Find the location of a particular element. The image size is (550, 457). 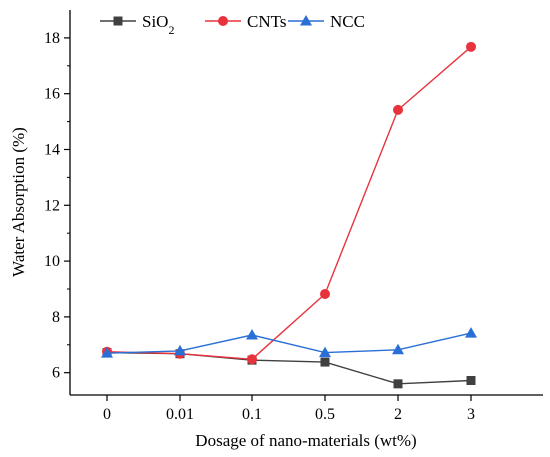

legend: SiO2 CNTs NCC is located at coordinates (232, 24).